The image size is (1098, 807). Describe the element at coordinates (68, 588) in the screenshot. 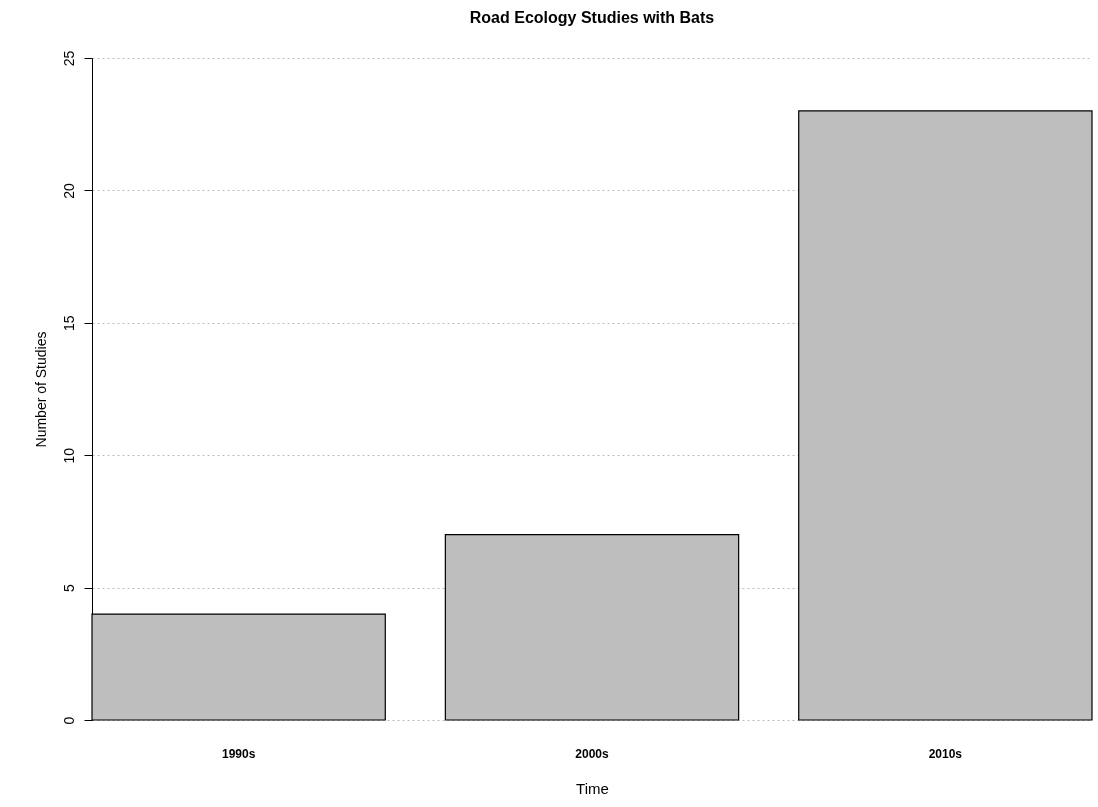

I see `y-tick-label: 5` at that location.